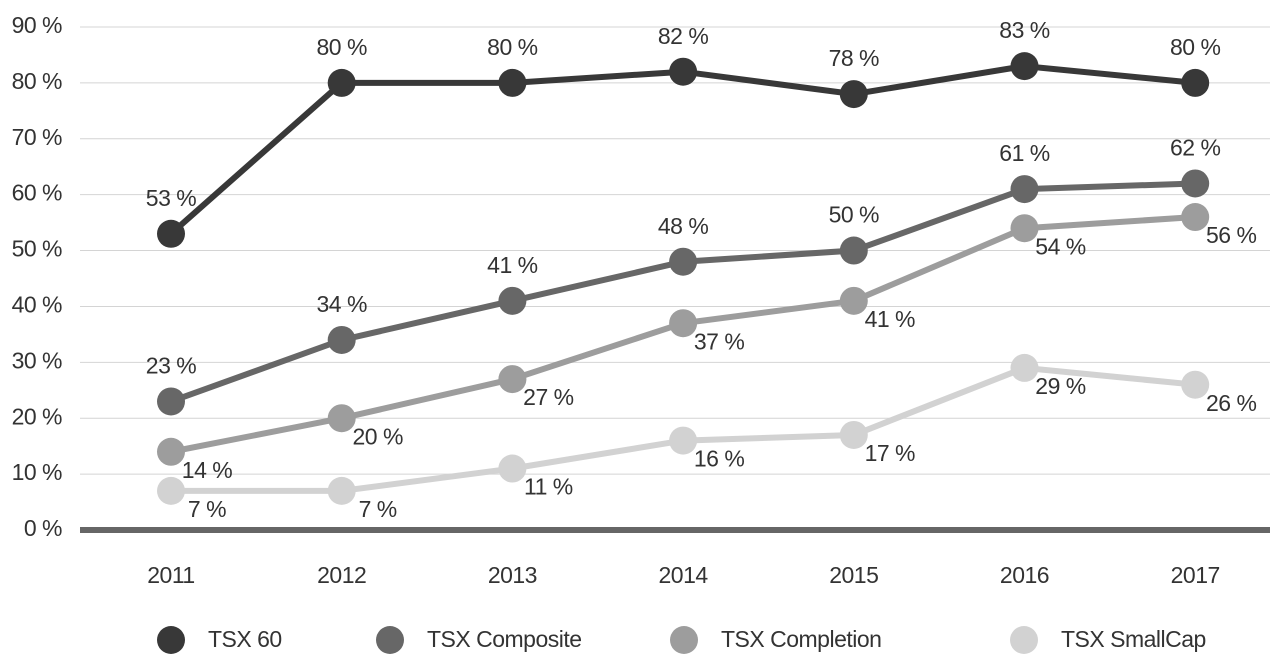 The height and width of the screenshot is (656, 1270). What do you see at coordinates (171, 198) in the screenshot?
I see `data-label: 53 %` at bounding box center [171, 198].